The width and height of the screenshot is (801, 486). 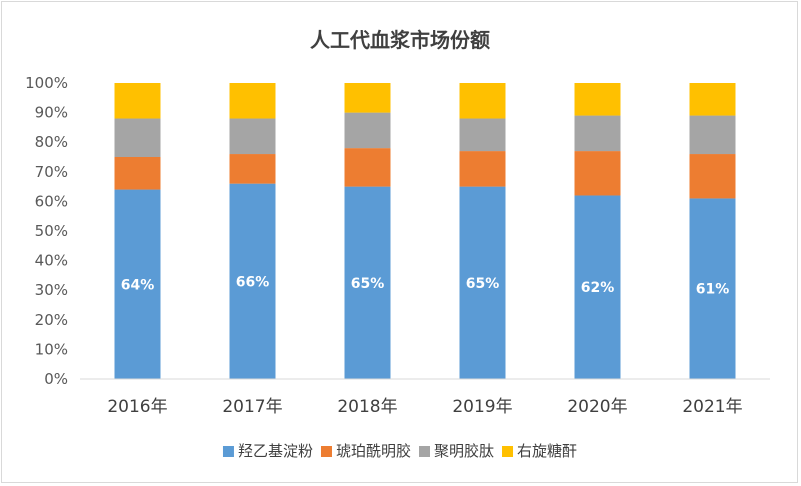 I want to click on y-tick-label: 60%, so click(x=51, y=201).